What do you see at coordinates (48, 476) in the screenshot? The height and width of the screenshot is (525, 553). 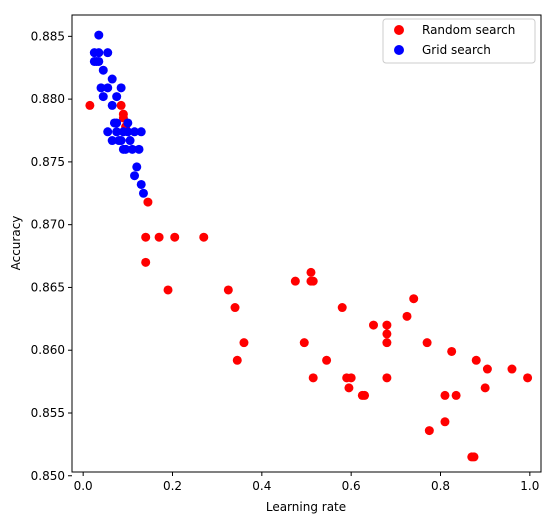 I see `y-tick-label: 0.850` at bounding box center [48, 476].